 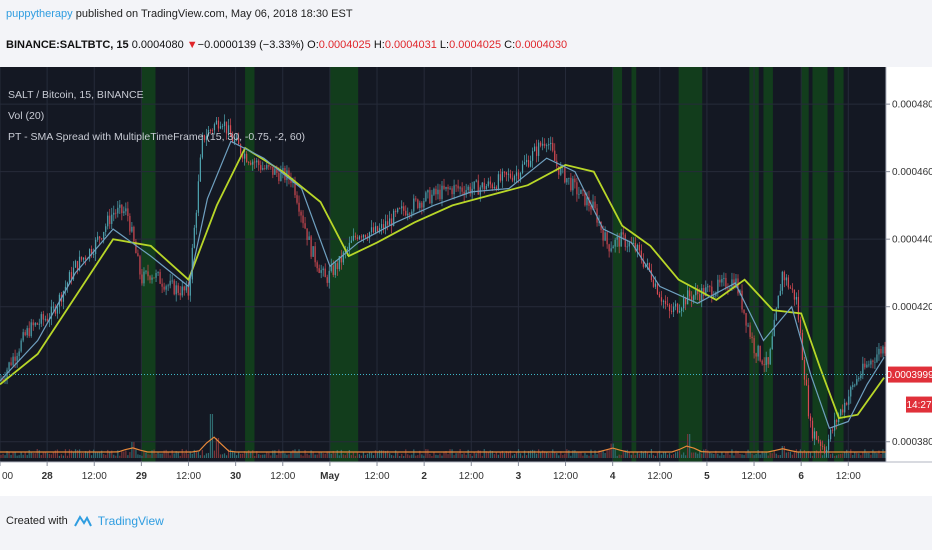 I want to click on time-tick-label: 12:00, so click(x=471, y=476).